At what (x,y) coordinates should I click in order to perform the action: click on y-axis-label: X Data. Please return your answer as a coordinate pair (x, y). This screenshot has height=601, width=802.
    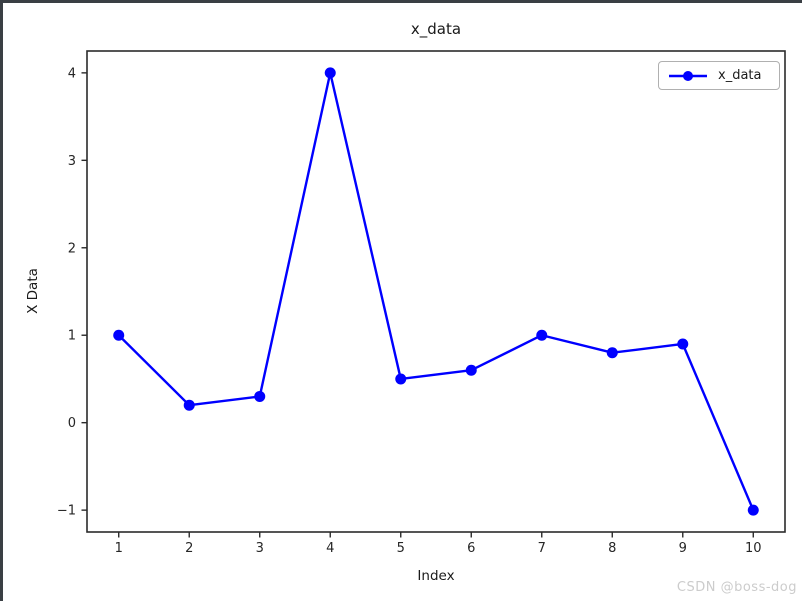
    Looking at the image, I should click on (33, 291).